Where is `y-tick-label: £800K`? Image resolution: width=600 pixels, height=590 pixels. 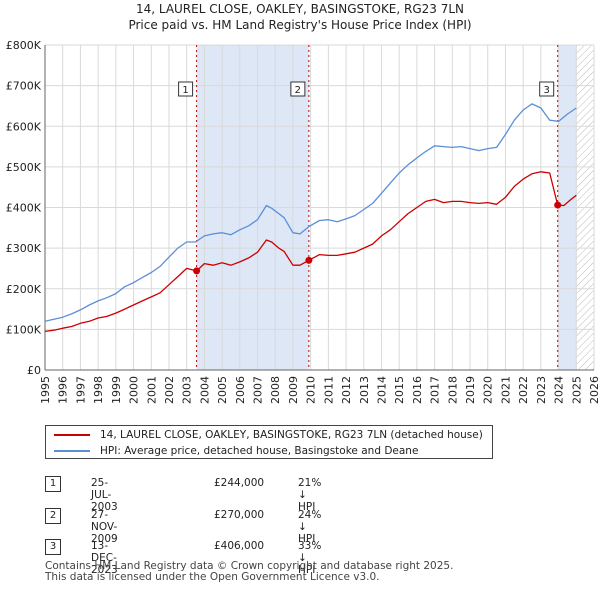 y-tick-label: £800K is located at coordinates (24, 45).